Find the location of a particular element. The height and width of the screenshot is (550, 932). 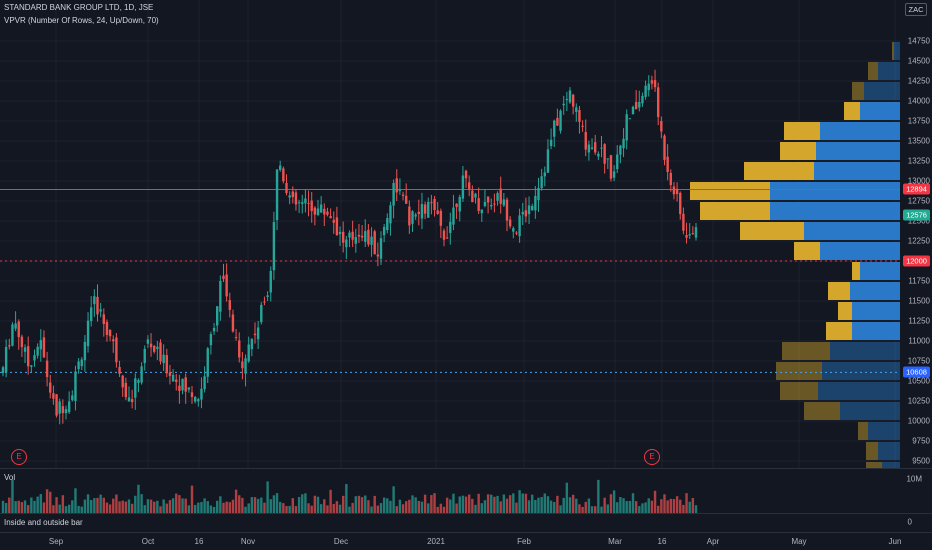

time-axis-label: Mar is located at coordinates (615, 541).